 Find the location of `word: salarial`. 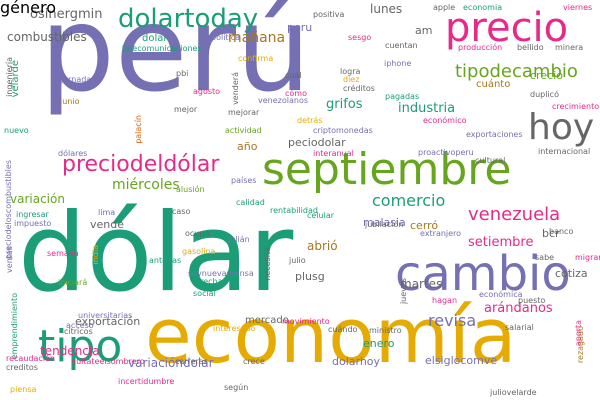

word: salarial is located at coordinates (519, 327).